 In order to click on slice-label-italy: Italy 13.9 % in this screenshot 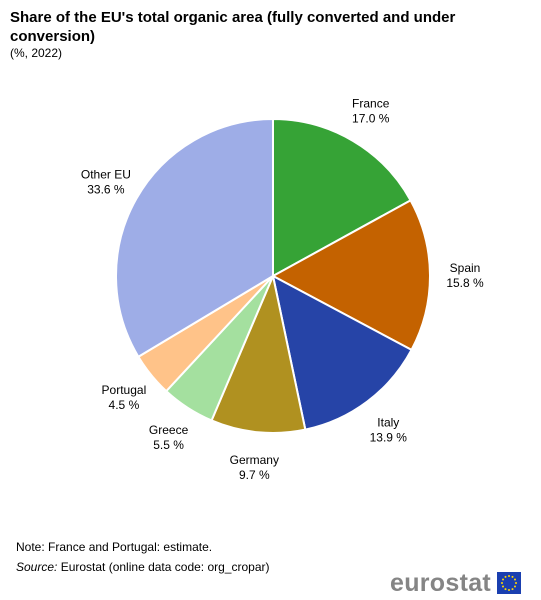, I will do `click(389, 430)`.